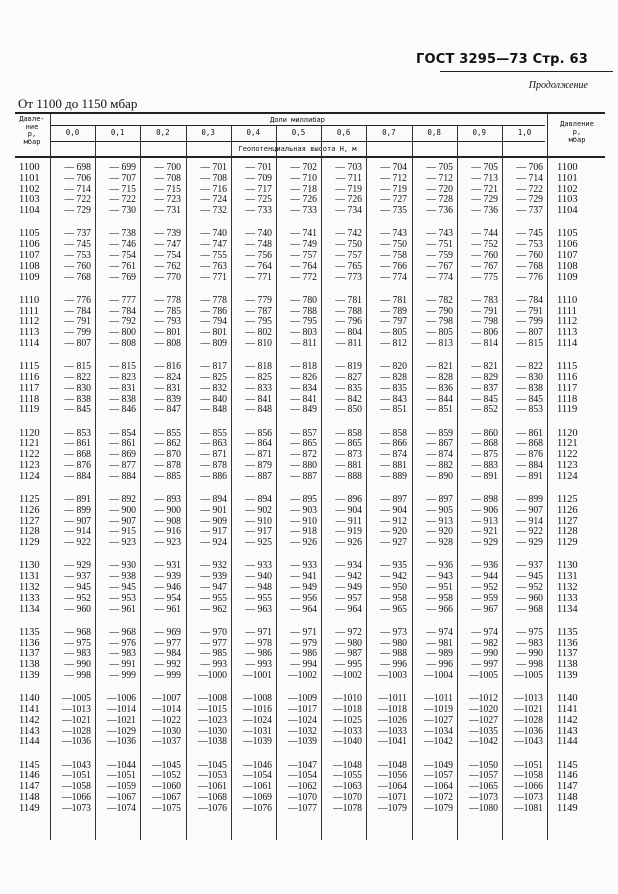 The height and width of the screenshot is (894, 618). What do you see at coordinates (303, 189) in the screenshot?
I see `table-cell: — 718` at bounding box center [303, 189].